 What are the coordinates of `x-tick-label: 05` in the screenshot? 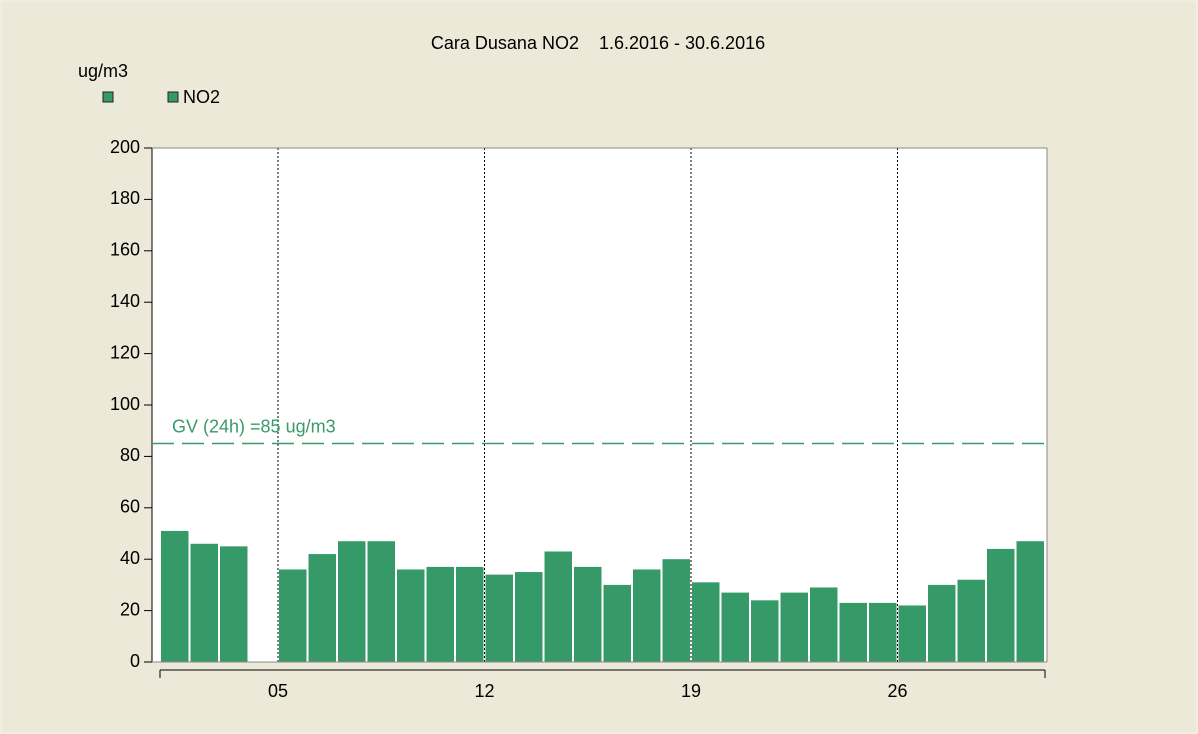 It's located at (278, 691).